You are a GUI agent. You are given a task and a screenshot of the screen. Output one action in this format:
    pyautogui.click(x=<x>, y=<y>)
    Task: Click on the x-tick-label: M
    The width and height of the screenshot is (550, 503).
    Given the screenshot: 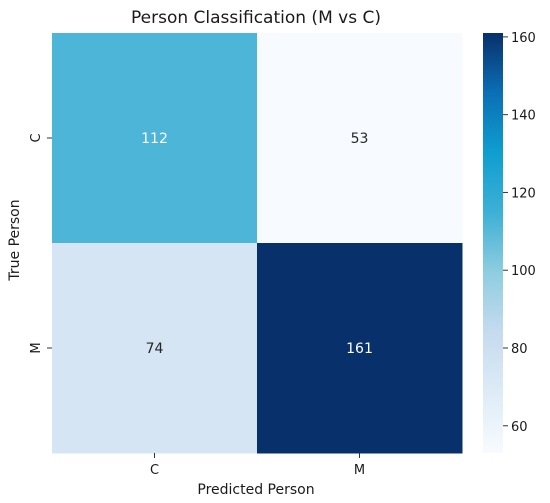 What is the action you would take?
    pyautogui.click(x=359, y=470)
    